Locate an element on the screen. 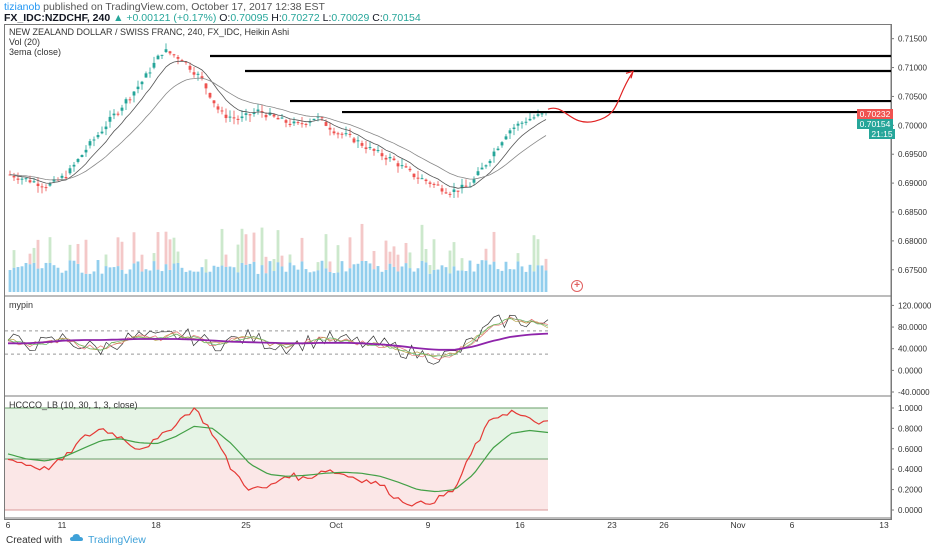  close-label: C: is located at coordinates (377, 18).